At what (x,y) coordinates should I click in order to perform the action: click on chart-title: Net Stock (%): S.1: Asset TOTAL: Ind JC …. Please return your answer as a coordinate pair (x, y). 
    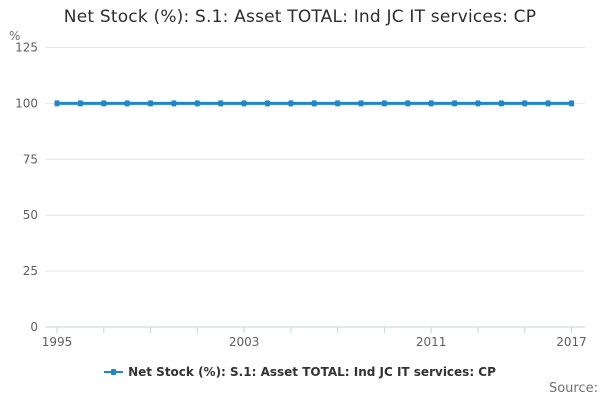
    Looking at the image, I should click on (300, 17).